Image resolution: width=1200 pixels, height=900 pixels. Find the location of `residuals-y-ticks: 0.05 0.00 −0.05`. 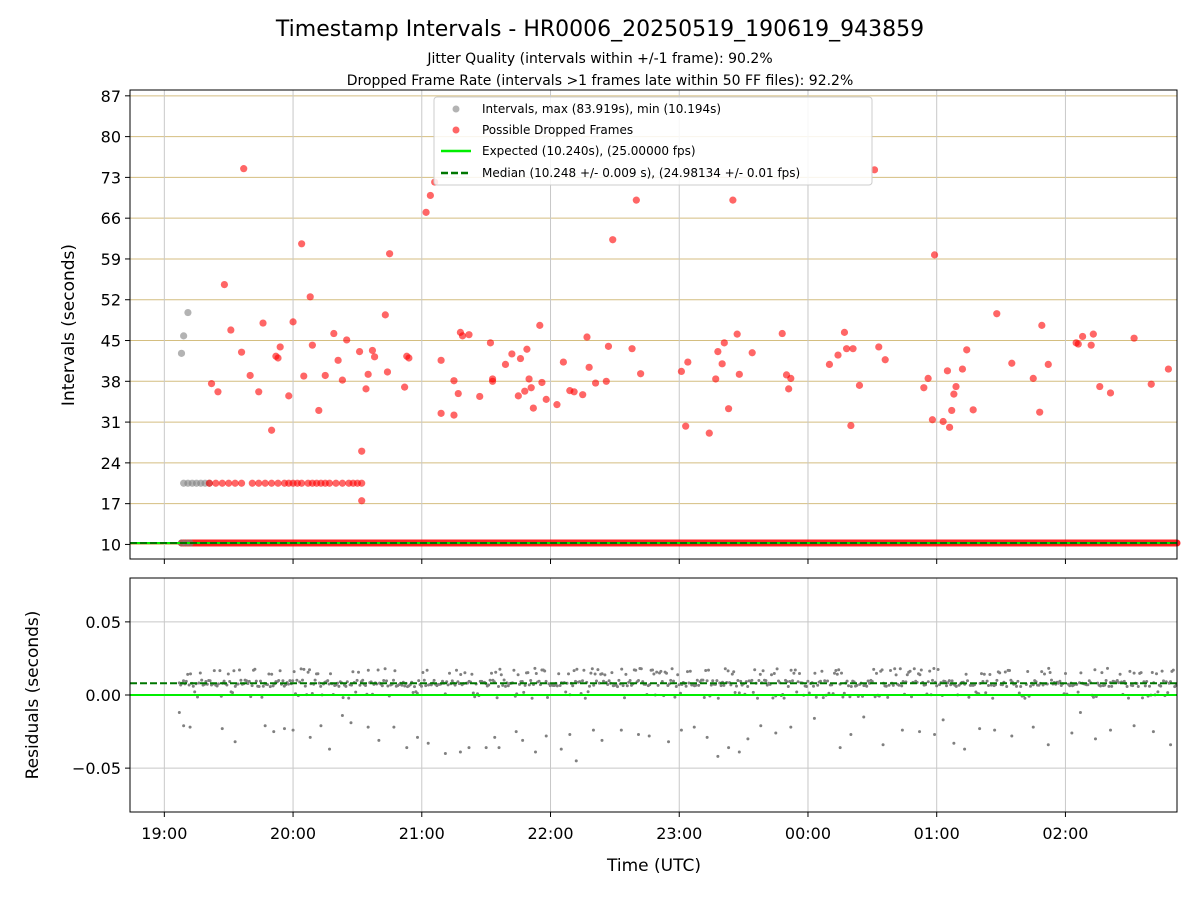

residuals-y-ticks: 0.05 0.00 −0.05 is located at coordinates (101, 695).